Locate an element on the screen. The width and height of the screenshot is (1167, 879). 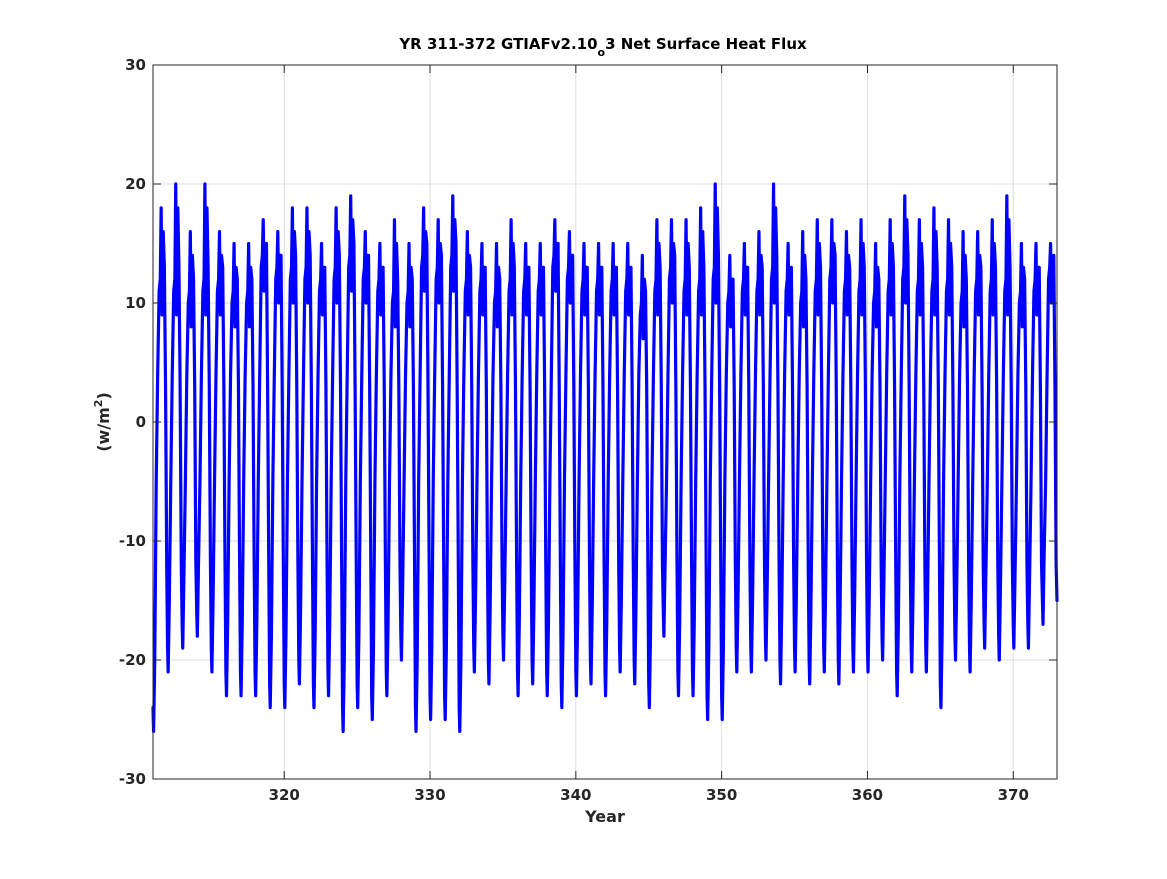
y-tick-label: 30 is located at coordinates (135, 65).